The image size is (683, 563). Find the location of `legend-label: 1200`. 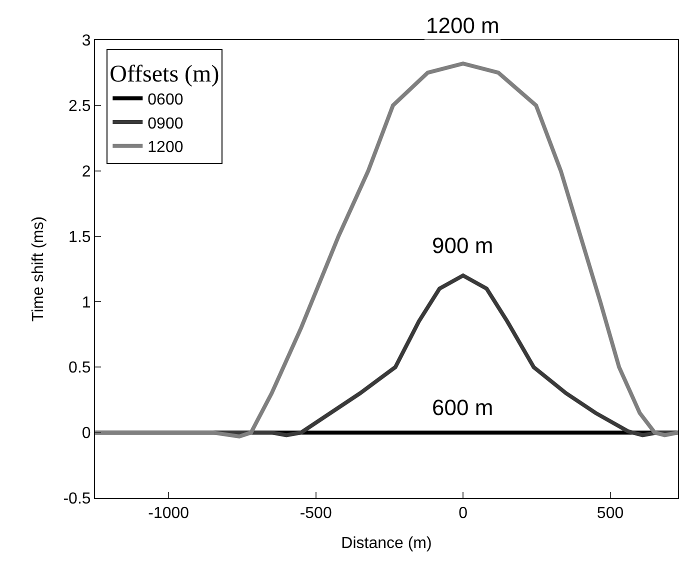

legend-label: 1200 is located at coordinates (166, 147).